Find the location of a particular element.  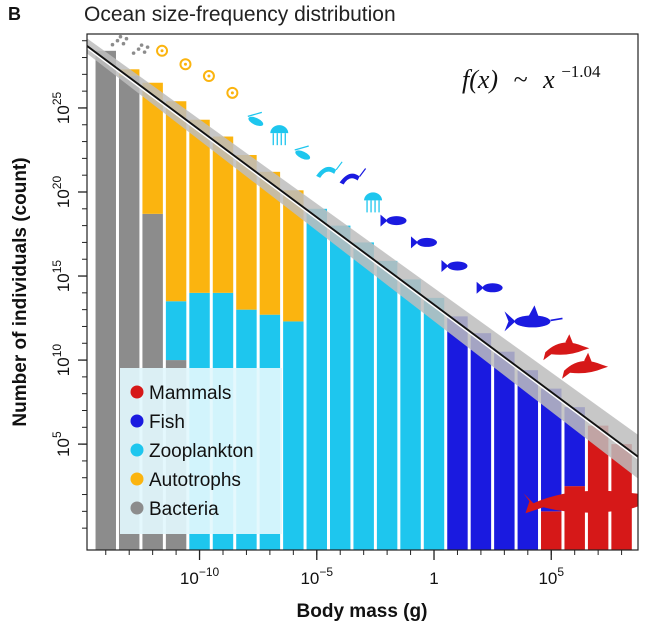

y-tick-label: 1010 is located at coordinates (61, 360).